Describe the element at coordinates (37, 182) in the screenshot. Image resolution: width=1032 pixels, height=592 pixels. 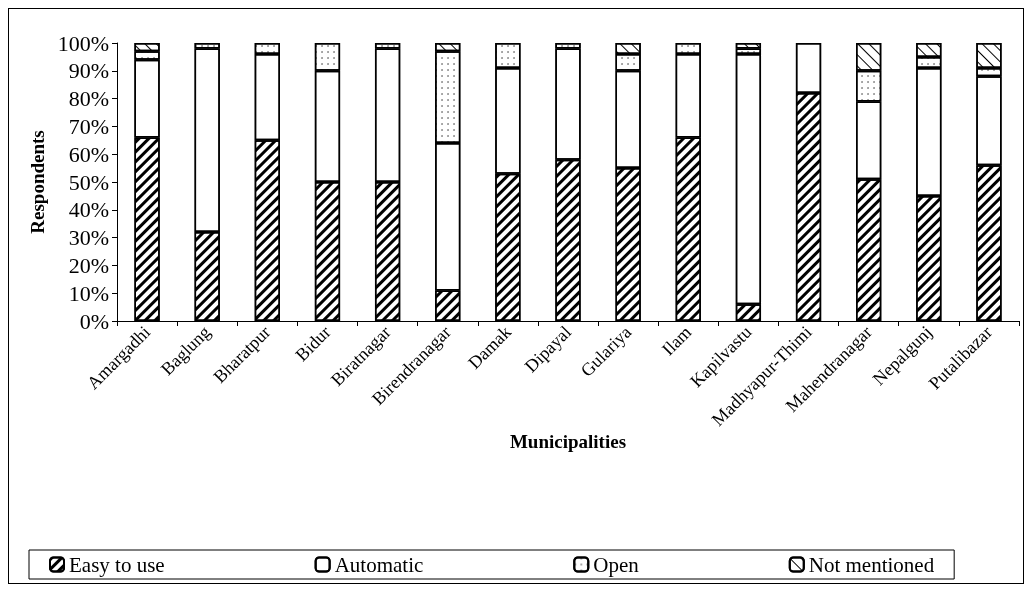
I see `y-axis-title: Respondents` at that location.